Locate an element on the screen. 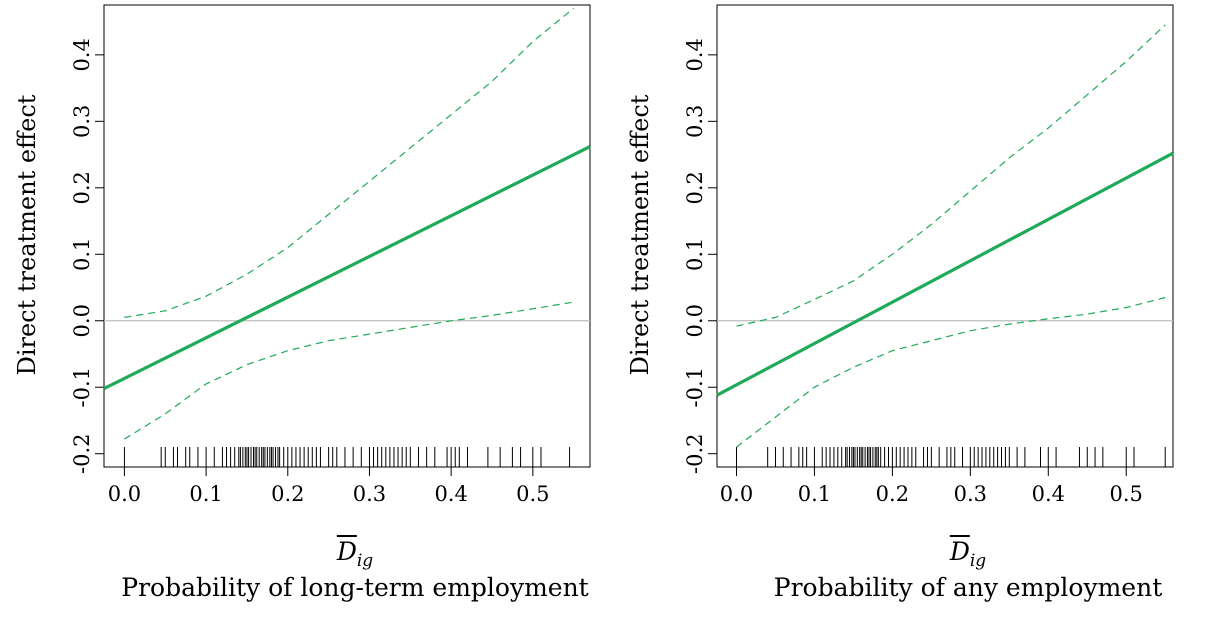 The image size is (1225, 617). chart-caption: Probability of long-term employment is located at coordinates (355, 587).